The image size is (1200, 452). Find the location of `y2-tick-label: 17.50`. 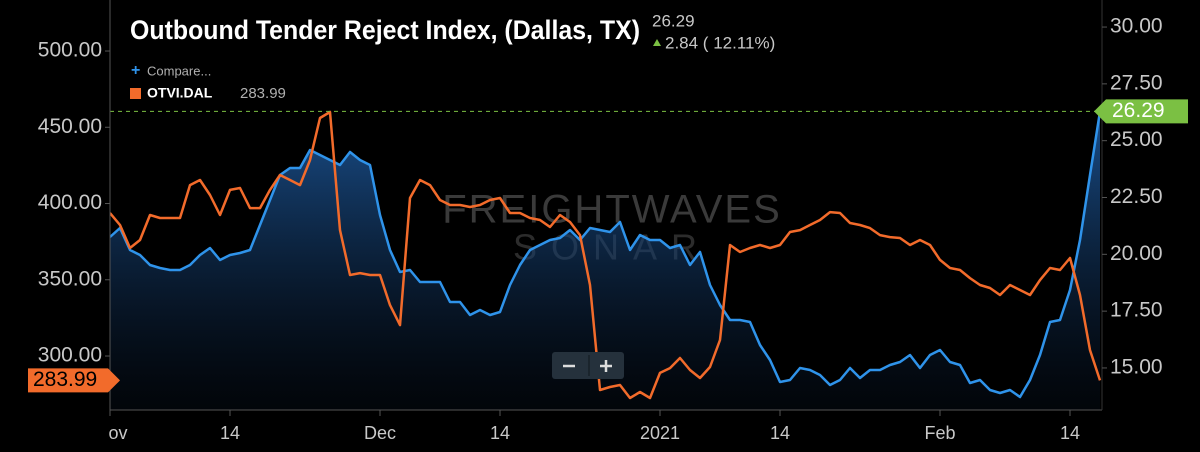

y2-tick-label: 17.50 is located at coordinates (1136, 310).